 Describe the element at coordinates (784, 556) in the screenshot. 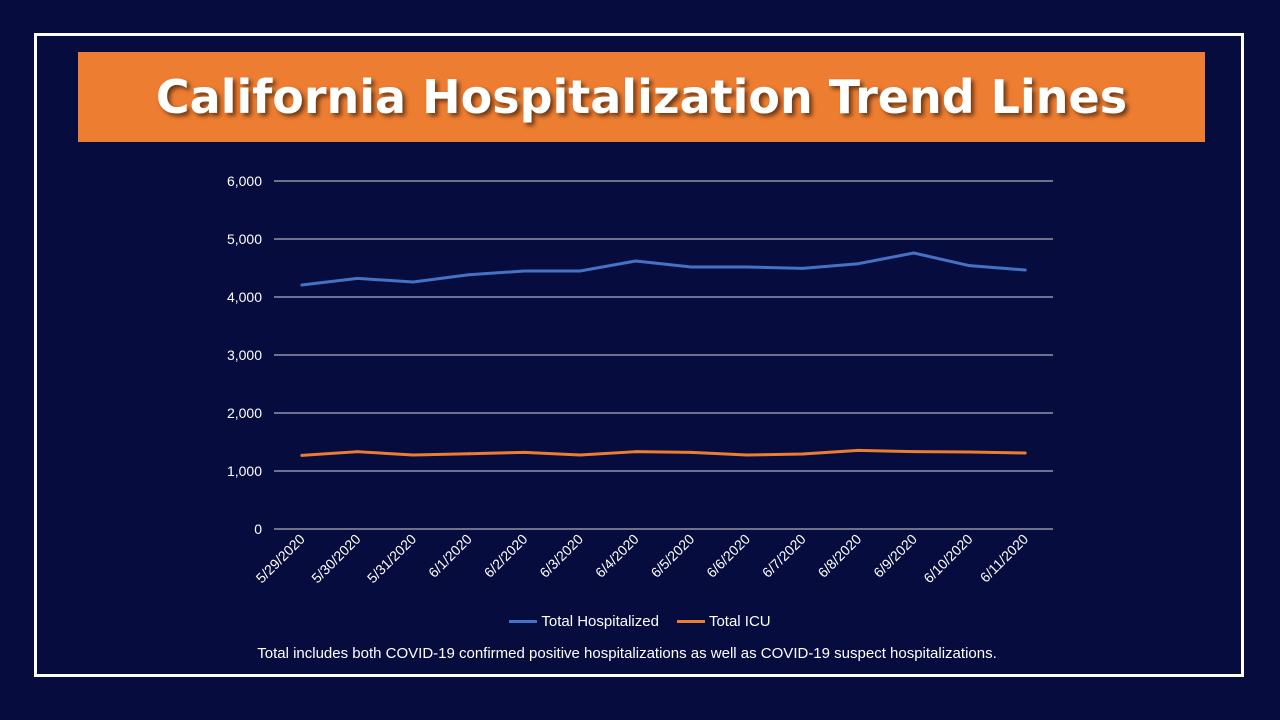

I see `x-tick-label: 6/7/2020` at that location.